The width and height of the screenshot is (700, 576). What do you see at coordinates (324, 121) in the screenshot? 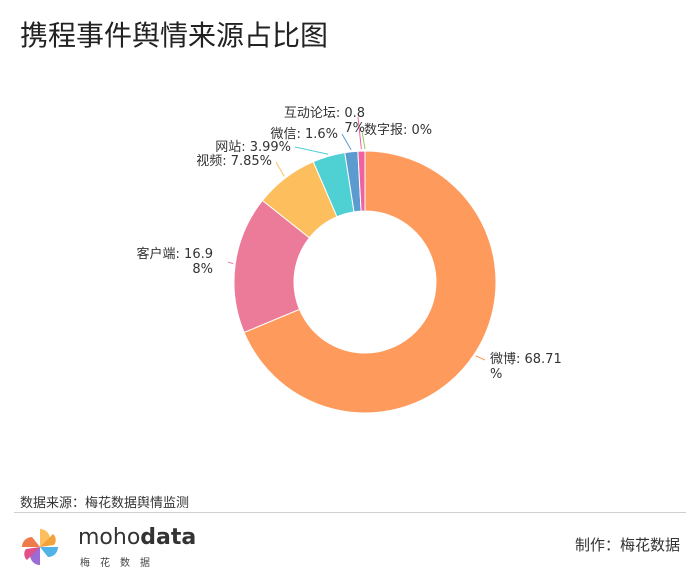
I see `label-互动论坛: 互动论坛: 0.8 7%` at bounding box center [324, 121].